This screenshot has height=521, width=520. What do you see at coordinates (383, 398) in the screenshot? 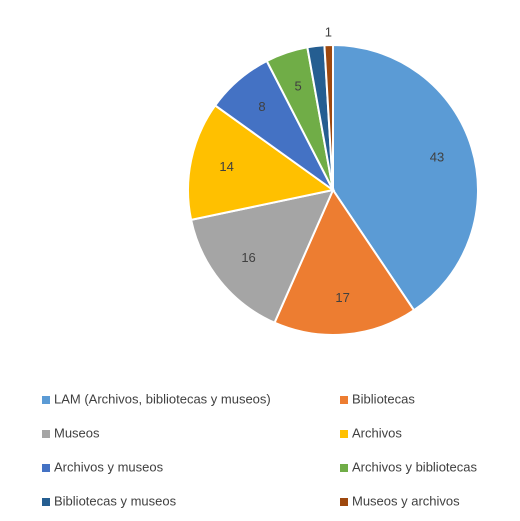
I see `legend-label: Bibliotecas` at bounding box center [383, 398].